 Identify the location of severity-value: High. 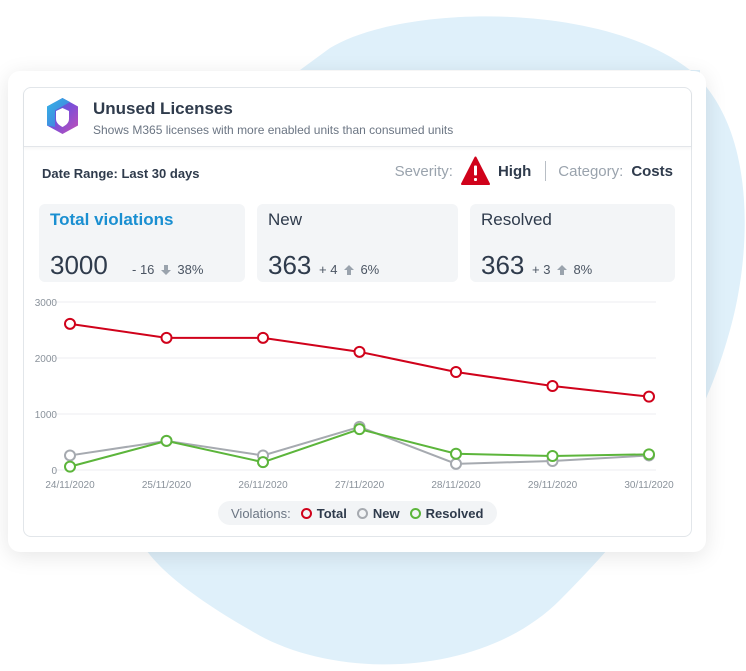
(514, 171).